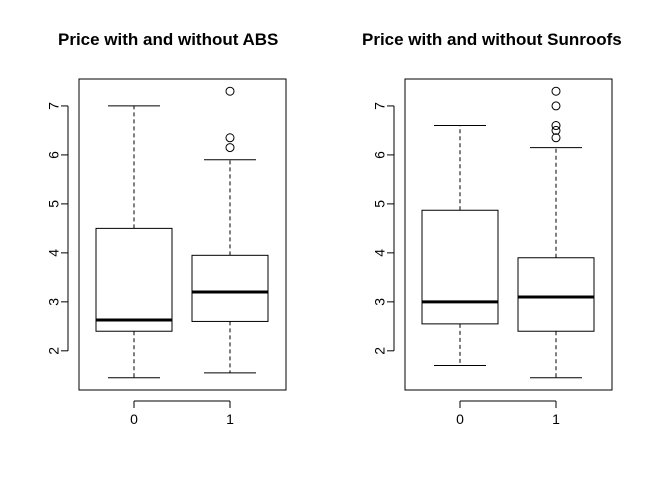 This screenshot has height=487, width=653. Describe the element at coordinates (54, 351) in the screenshot. I see `abs-y-tick-label-2: 2` at that location.